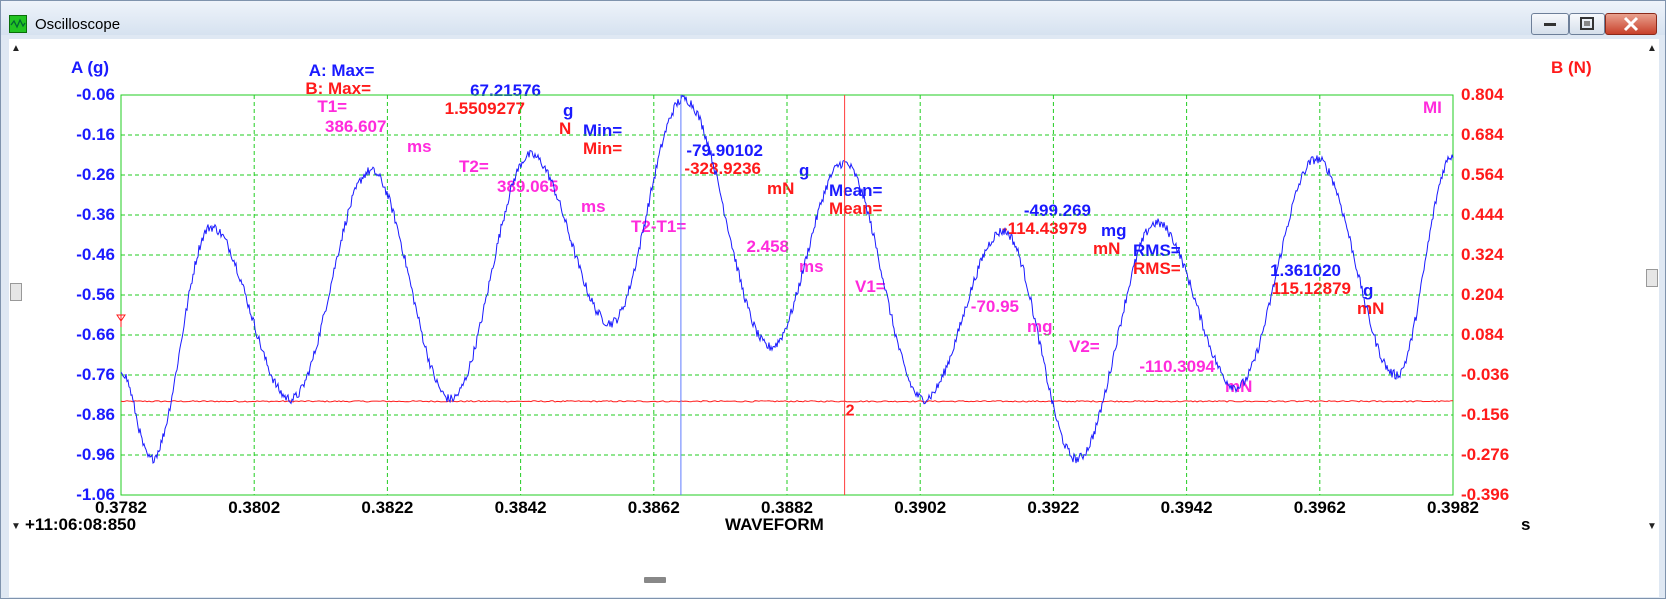  Describe the element at coordinates (95, 94) in the screenshot. I see `left-tick-label: -0.06` at that location.